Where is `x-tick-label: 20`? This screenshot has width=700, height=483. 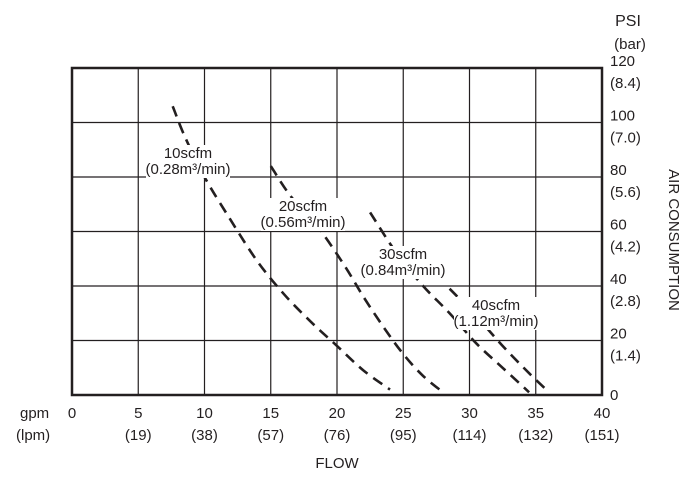 x-tick-label: 20 is located at coordinates (337, 413).